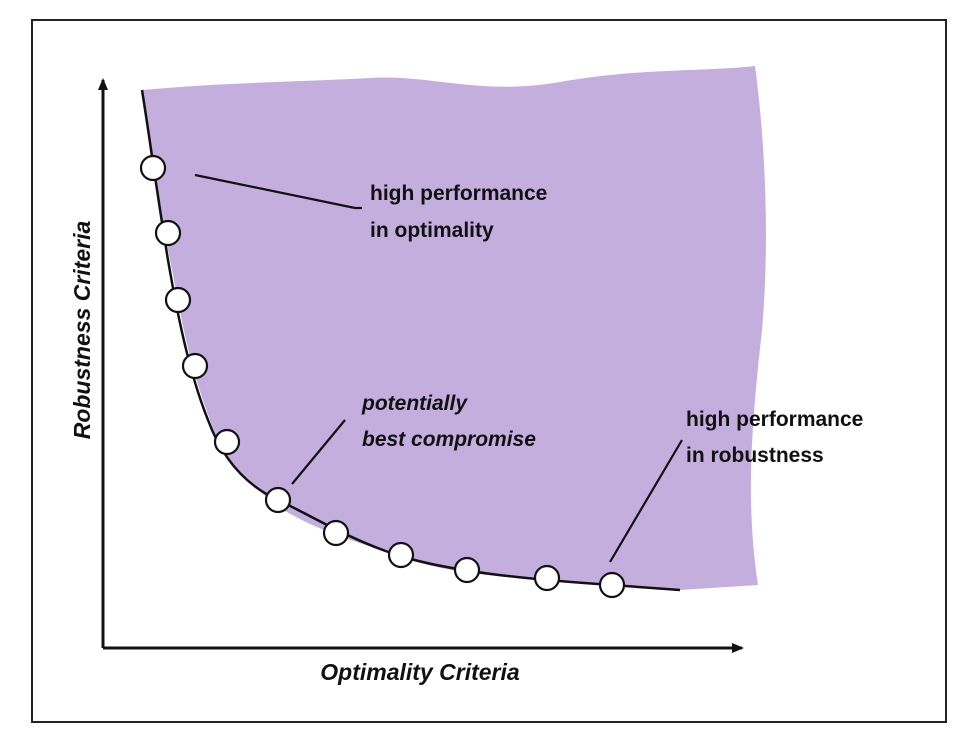 The image size is (962, 729). I want to click on annotation-compromise-line1: potentially, so click(414, 403).